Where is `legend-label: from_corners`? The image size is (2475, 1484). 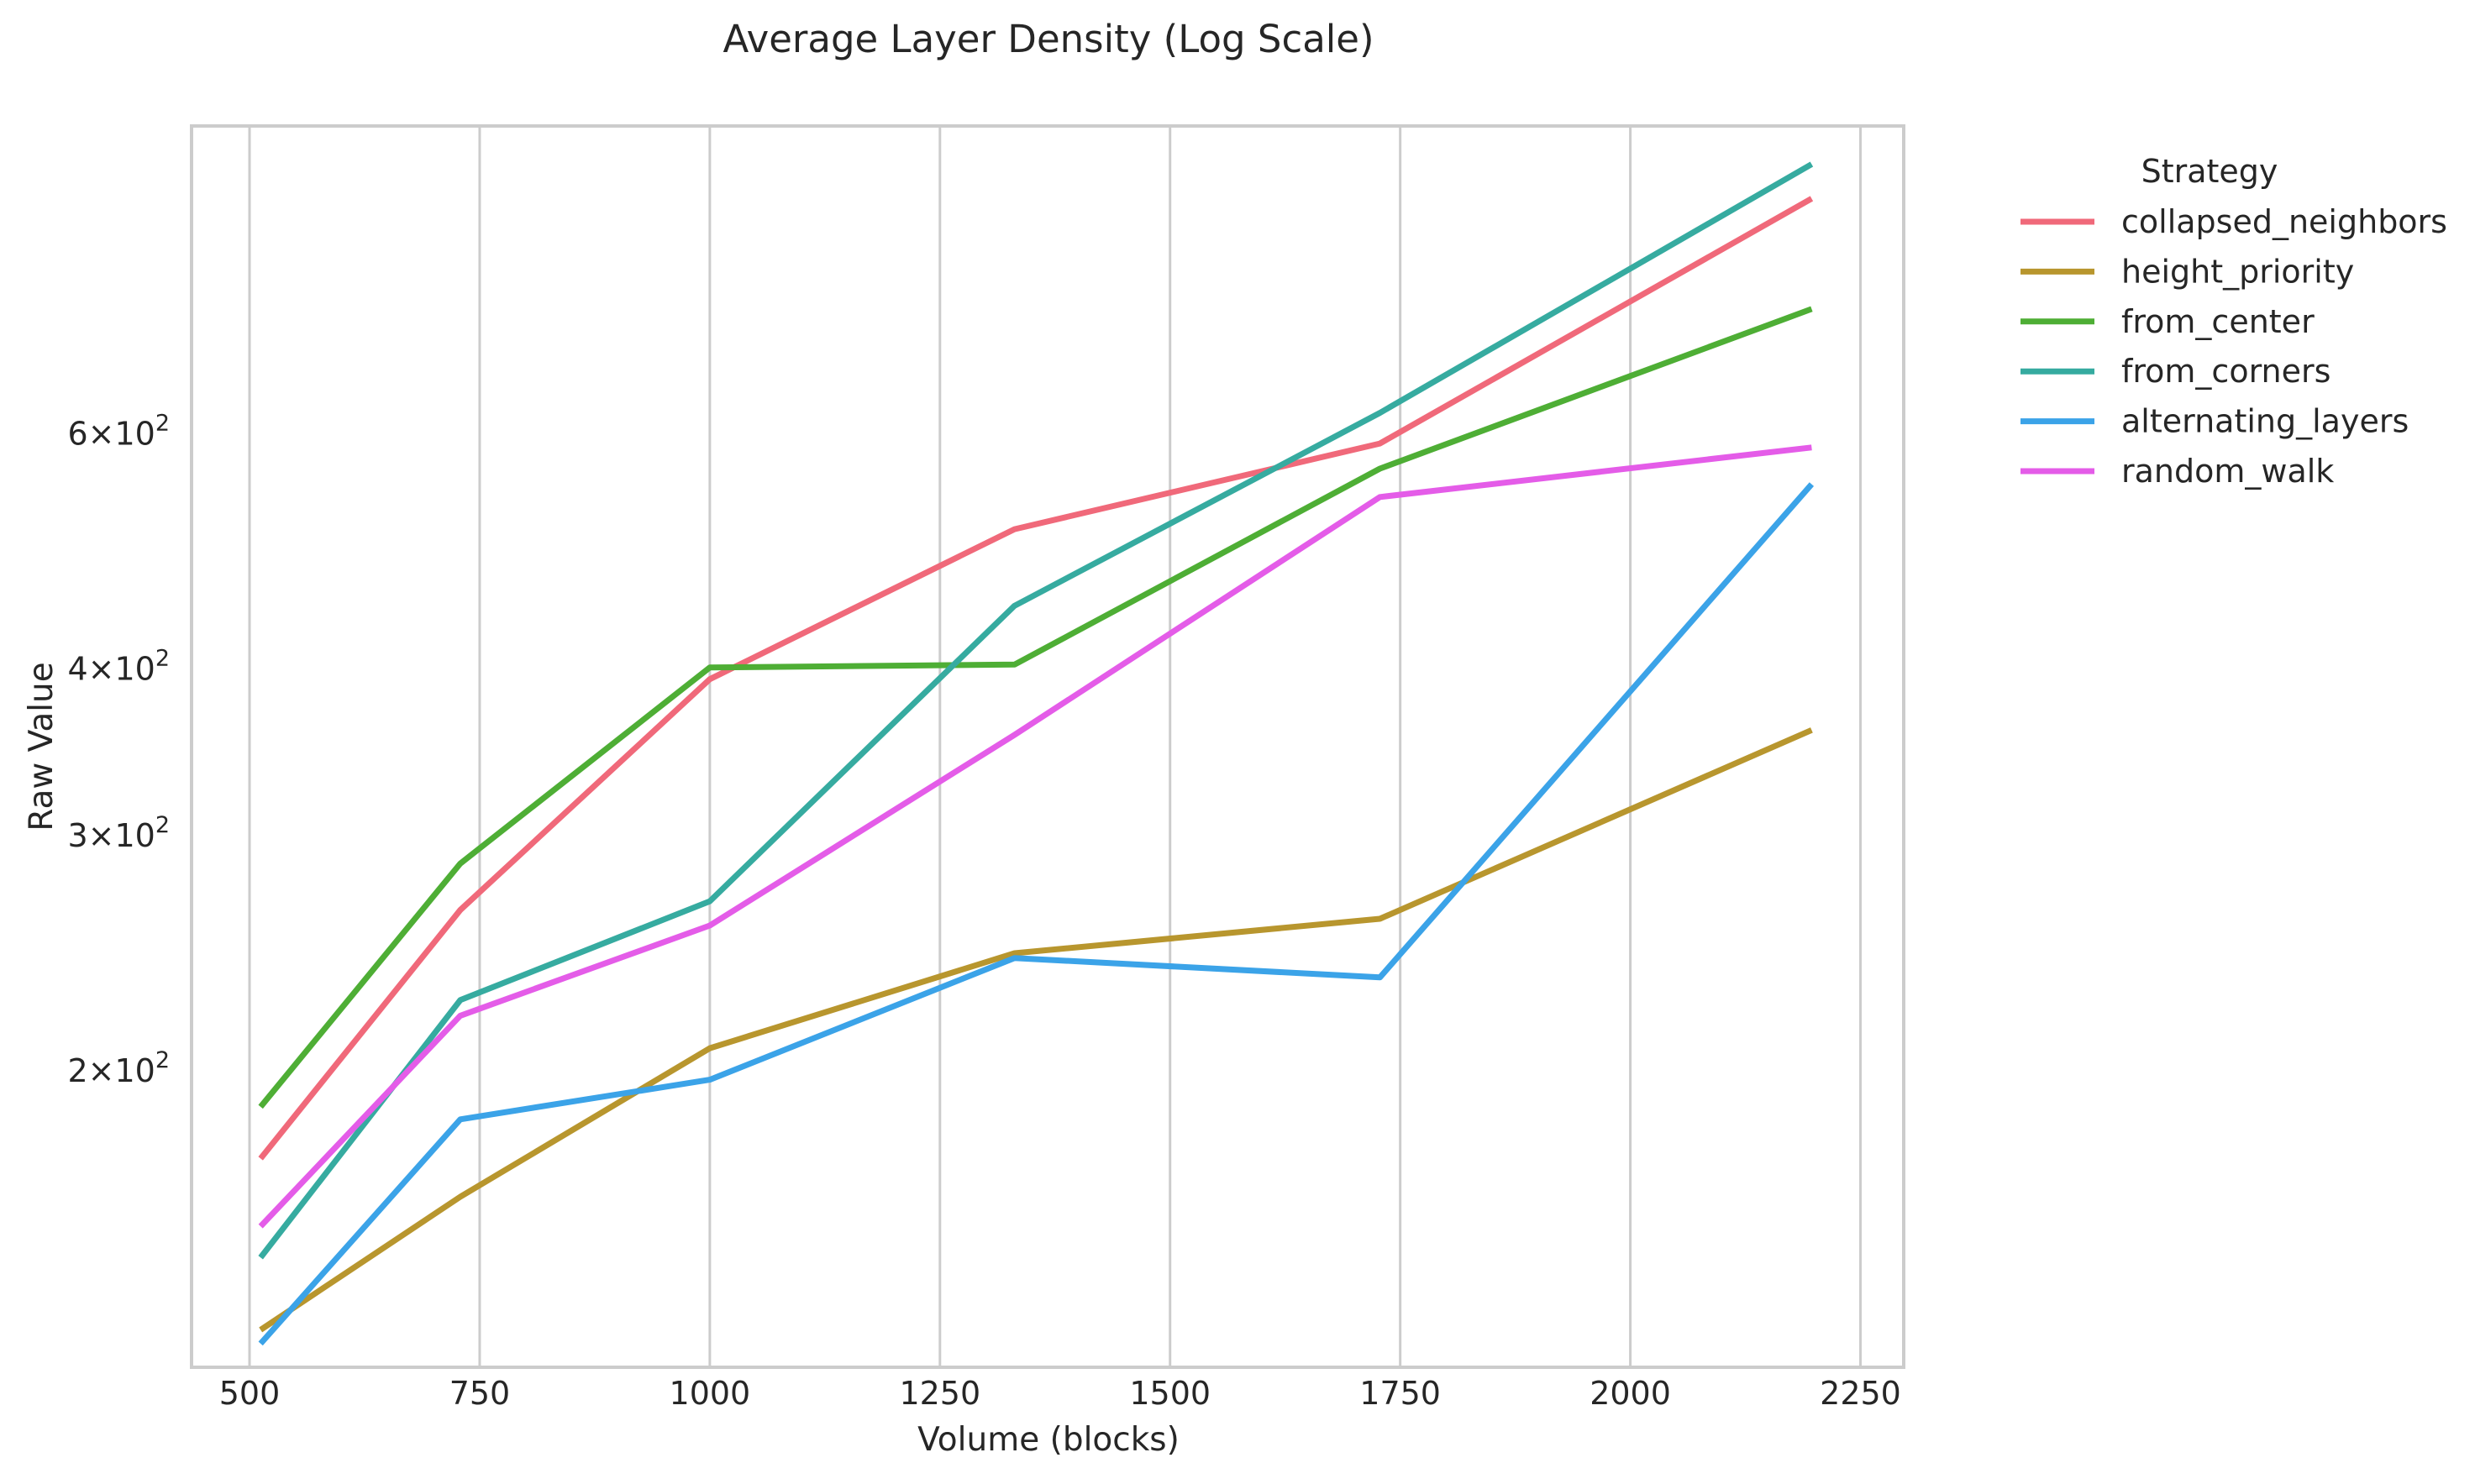 legend-label: from_corners is located at coordinates (2225, 372).